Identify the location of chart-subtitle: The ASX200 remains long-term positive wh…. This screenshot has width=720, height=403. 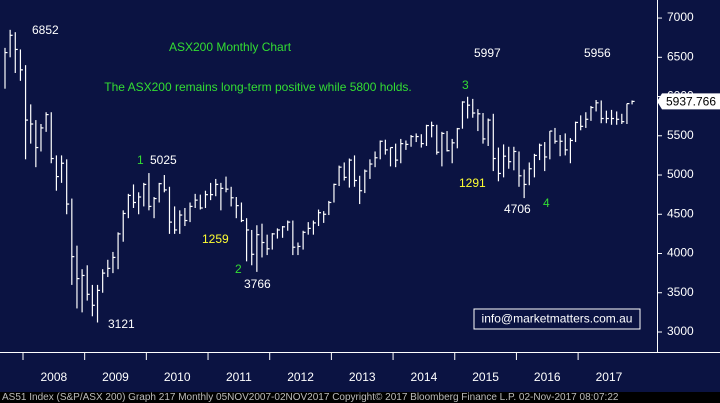
(258, 87).